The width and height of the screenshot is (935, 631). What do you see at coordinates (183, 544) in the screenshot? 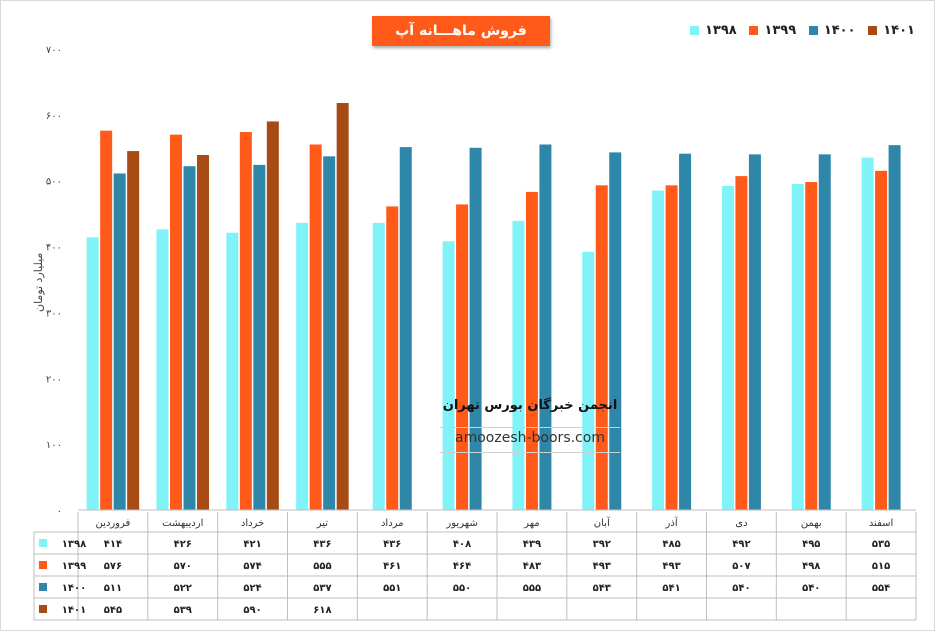
I see `data-label: ۴۲۶` at bounding box center [183, 544].